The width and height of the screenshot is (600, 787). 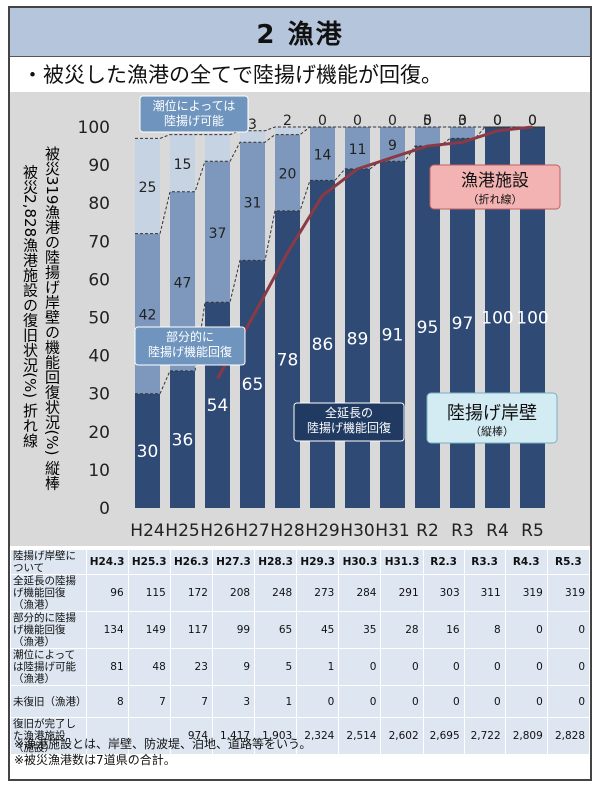 What do you see at coordinates (190, 351) in the screenshot?
I see `callout-partial-text: 陸揚げ機能回復` at bounding box center [190, 351].